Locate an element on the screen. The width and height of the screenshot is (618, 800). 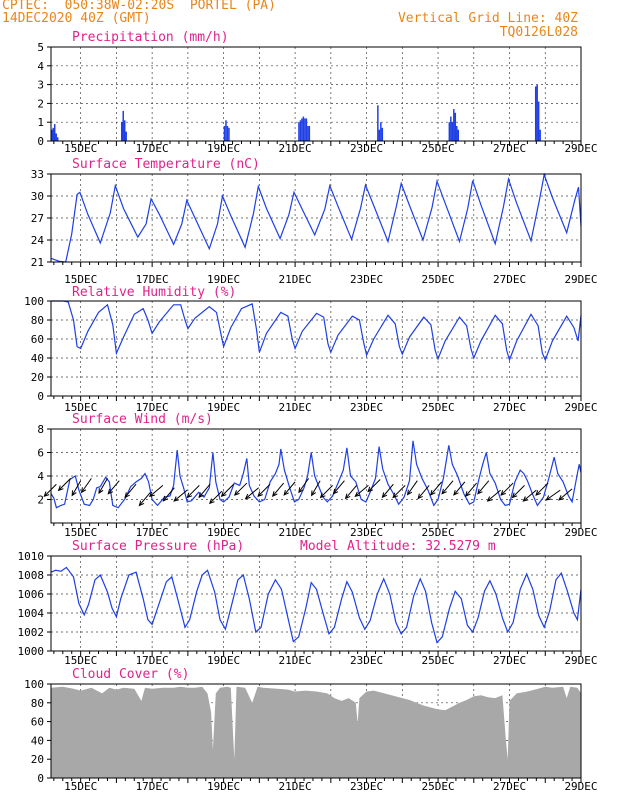
station-info: CPTEC: 050:38W-02:20S PORTEL (PA) is located at coordinates (139, 6).